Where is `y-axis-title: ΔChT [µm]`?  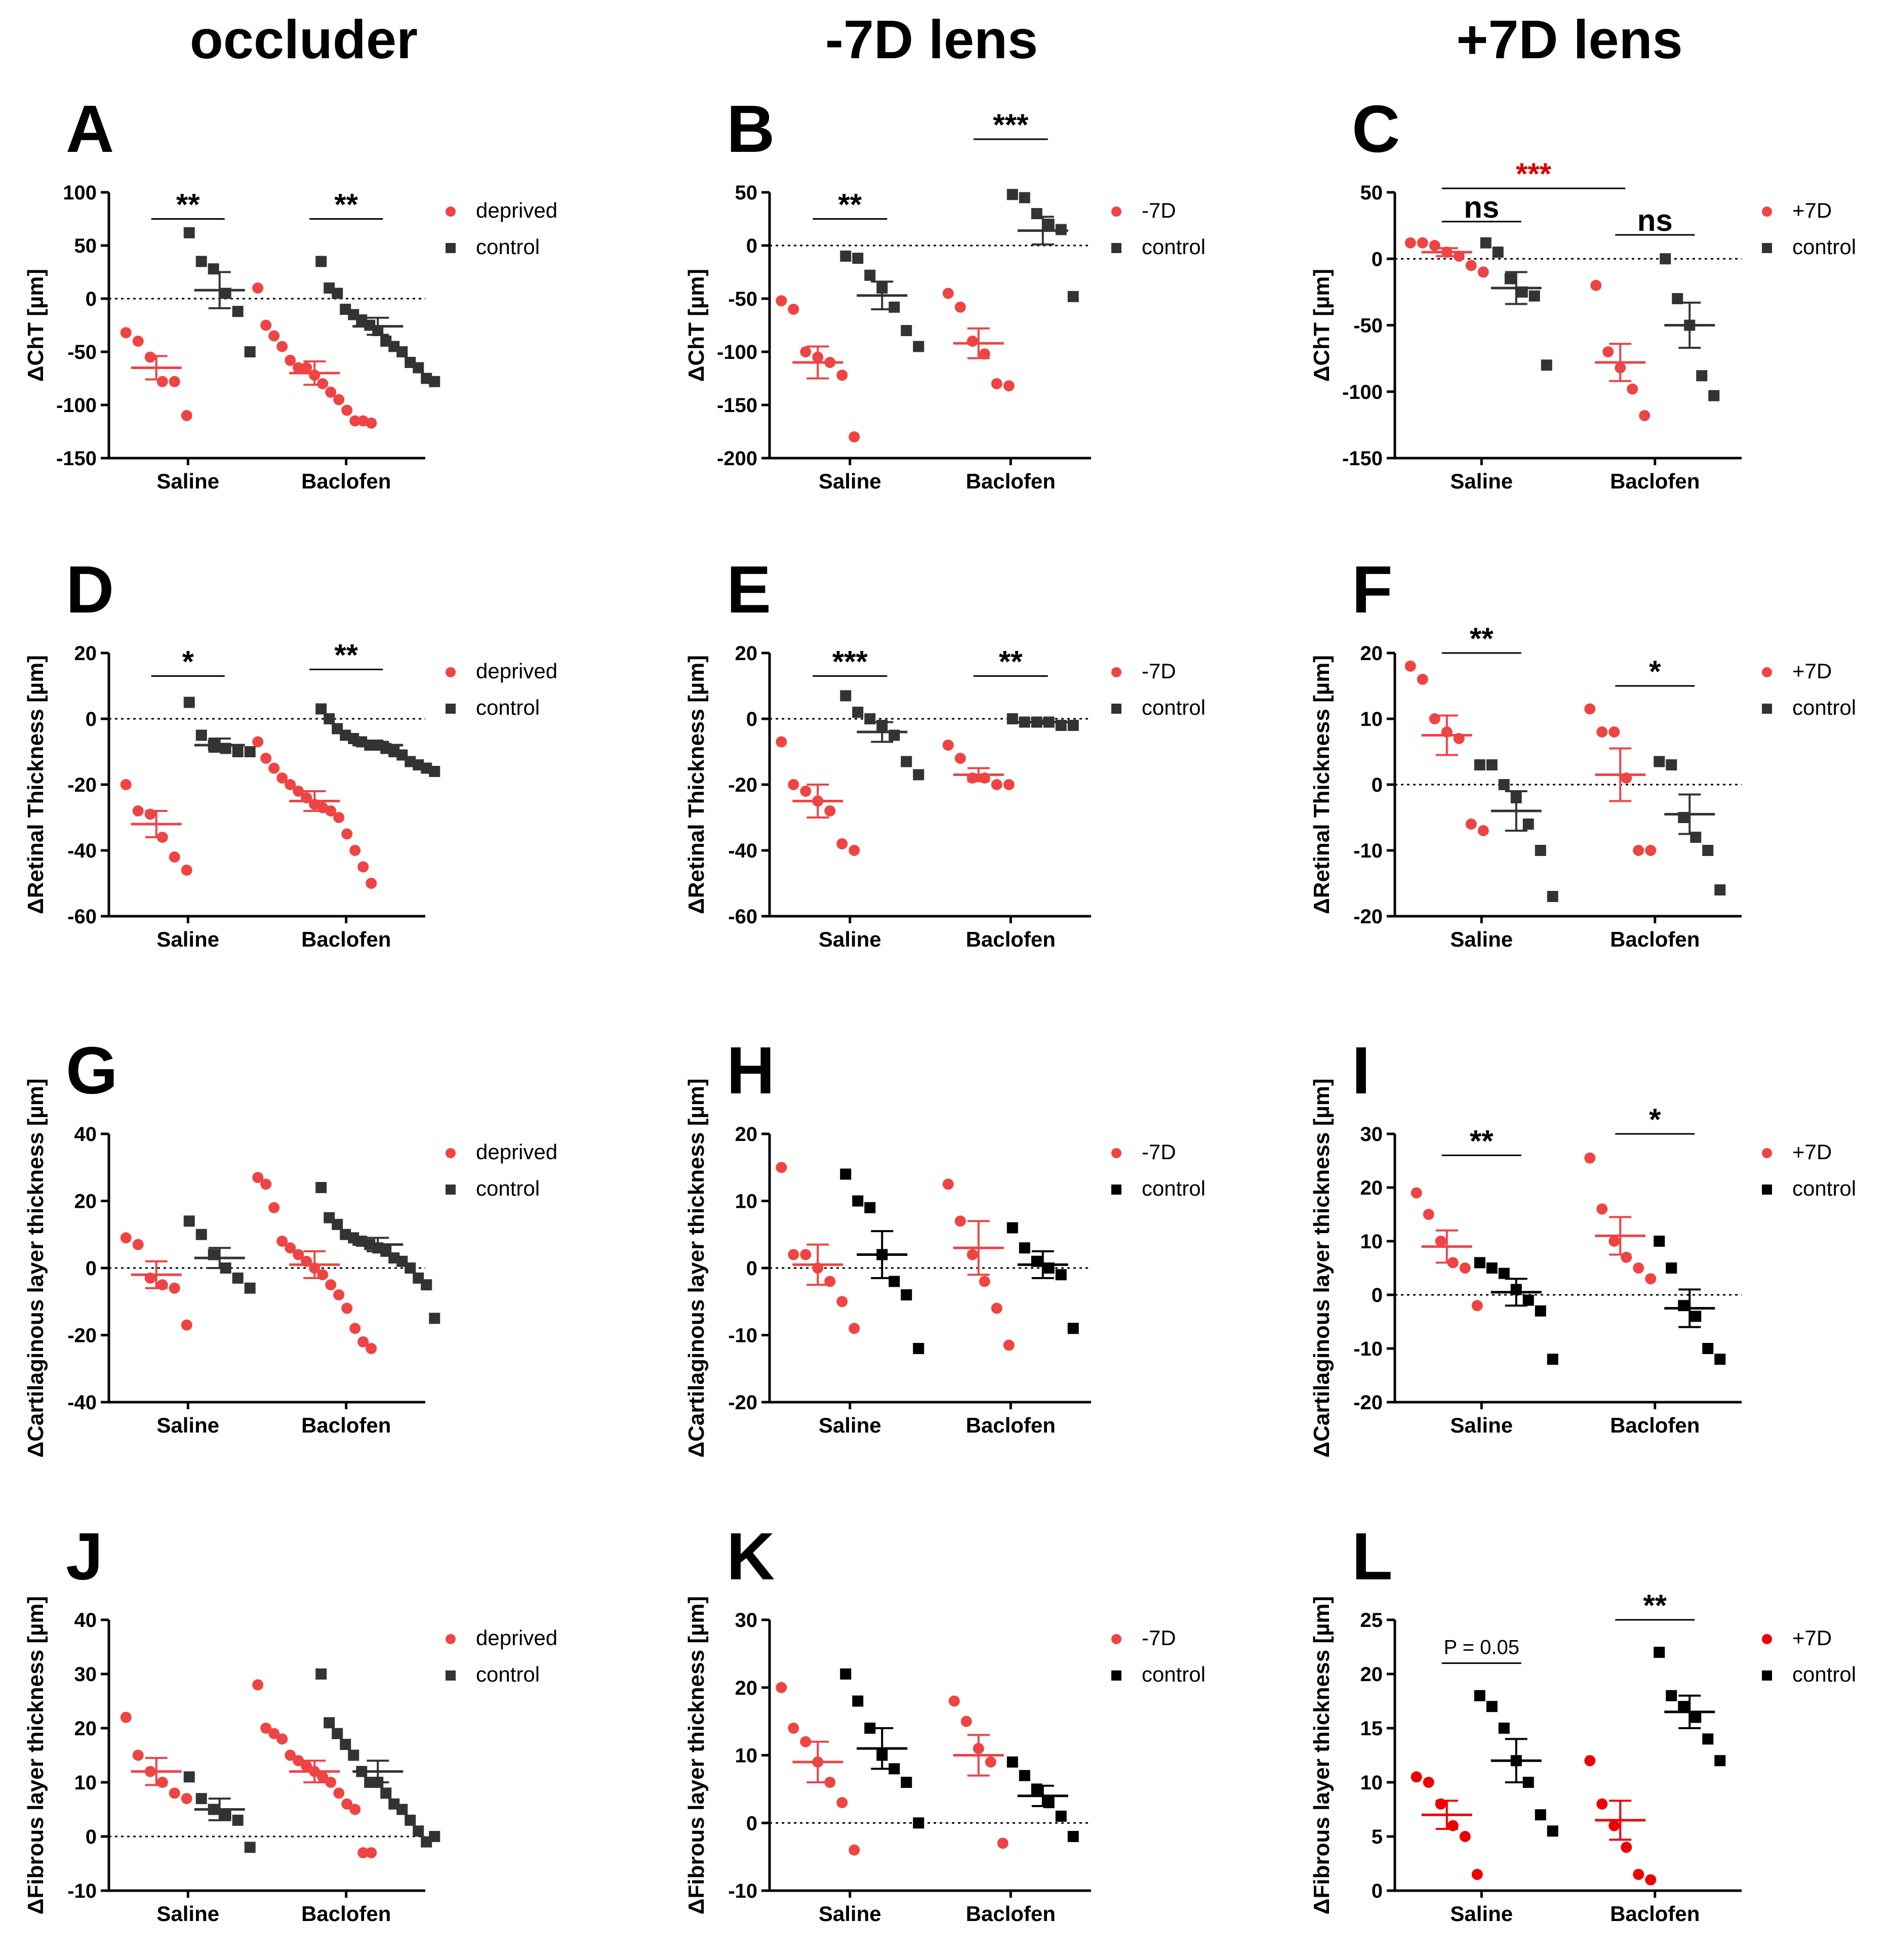 y-axis-title: ΔChT [µm] is located at coordinates (35, 325).